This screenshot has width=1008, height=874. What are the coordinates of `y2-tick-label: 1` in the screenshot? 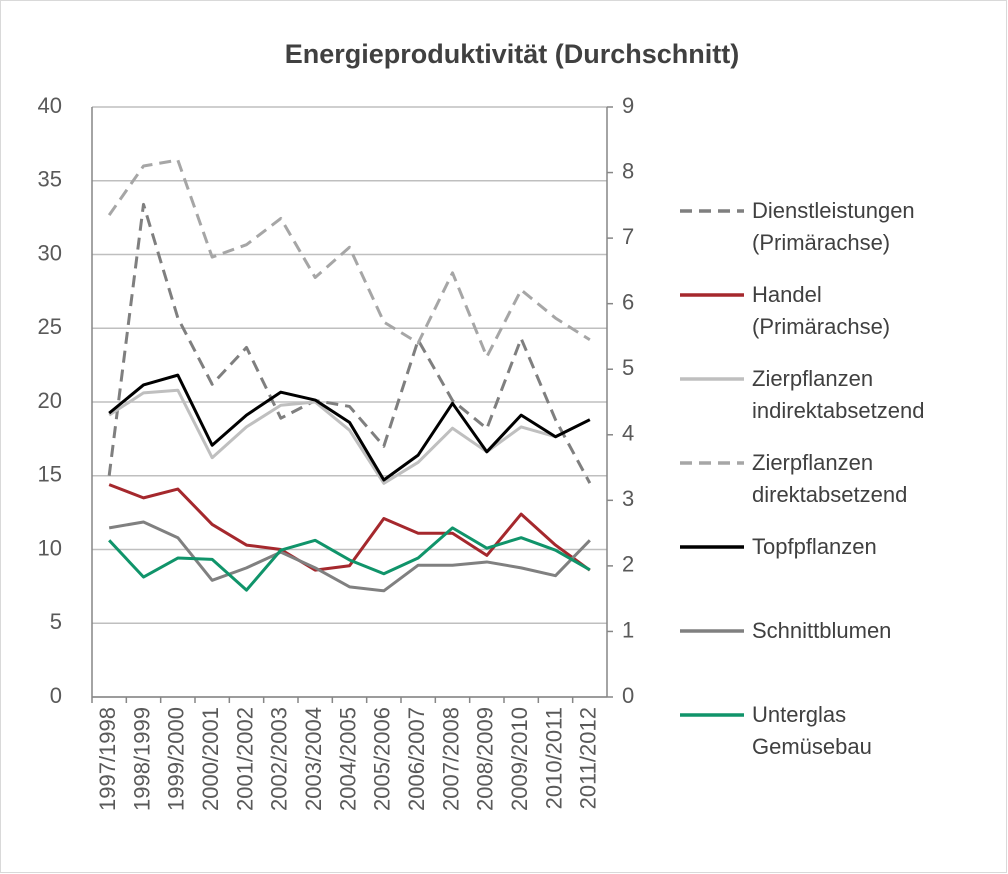 It's located at (628, 629).